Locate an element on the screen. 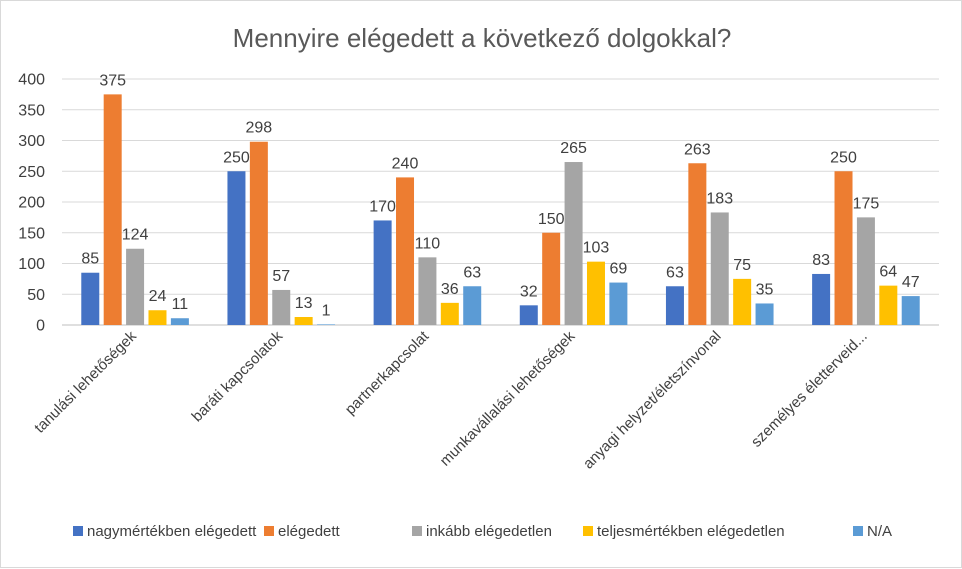 The height and width of the screenshot is (569, 962). category-label: tanulási lehetőségek is located at coordinates (85, 381).